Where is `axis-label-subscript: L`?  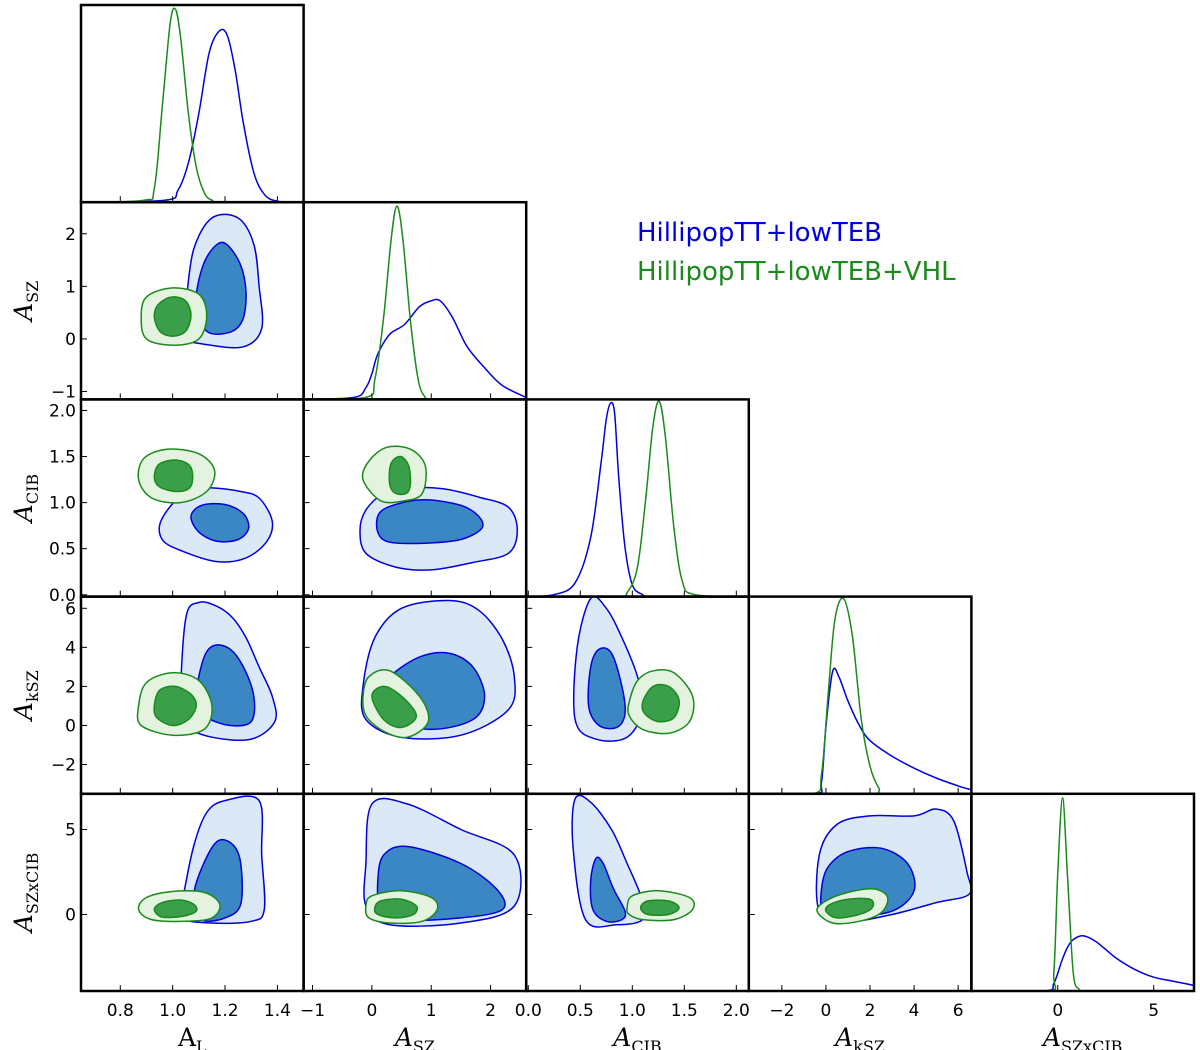 axis-label-subscript: L is located at coordinates (201, 1043).